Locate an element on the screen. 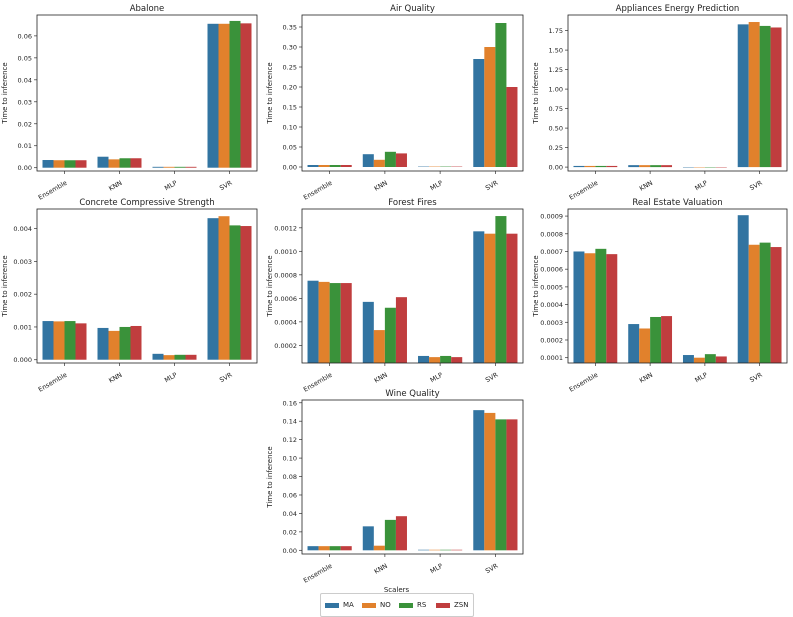 This screenshot has height=617, width=793. bar-mlp-rs is located at coordinates (180, 357).